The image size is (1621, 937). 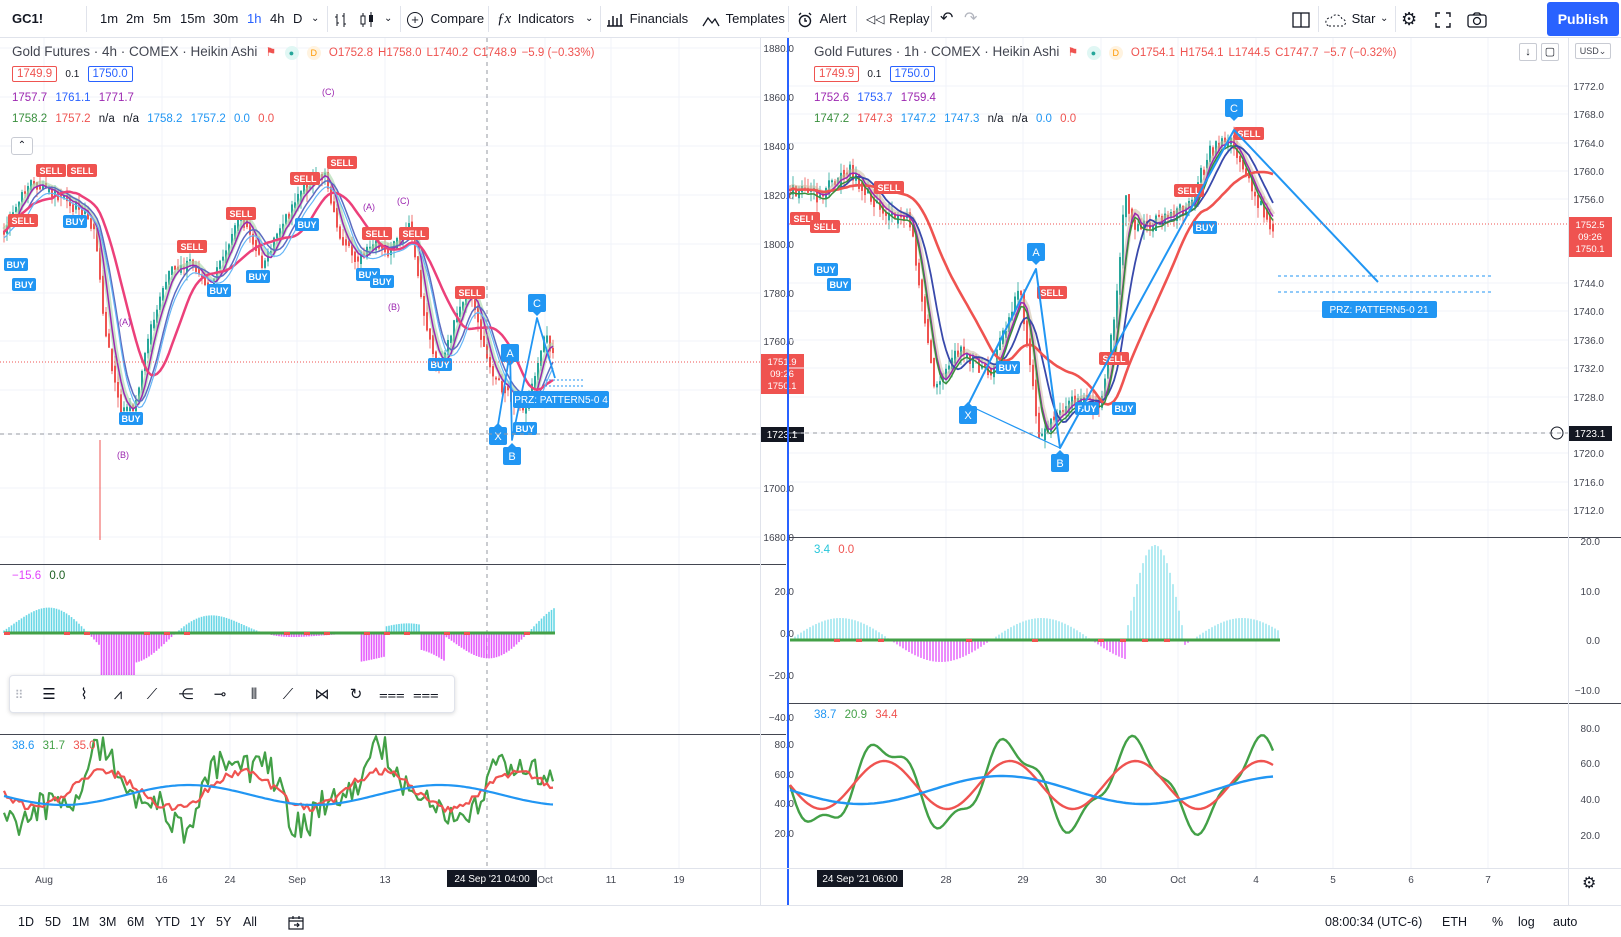 What do you see at coordinates (109, 18) in the screenshot?
I see `interval-1m: 1m` at bounding box center [109, 18].